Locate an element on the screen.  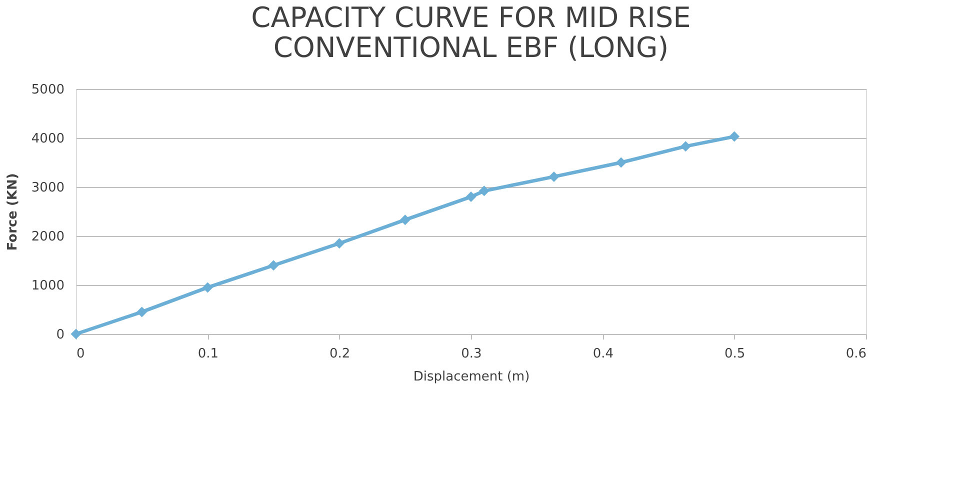
text: CAPACITY CURVE FOR MID RISE is located at coordinates (471, 17).